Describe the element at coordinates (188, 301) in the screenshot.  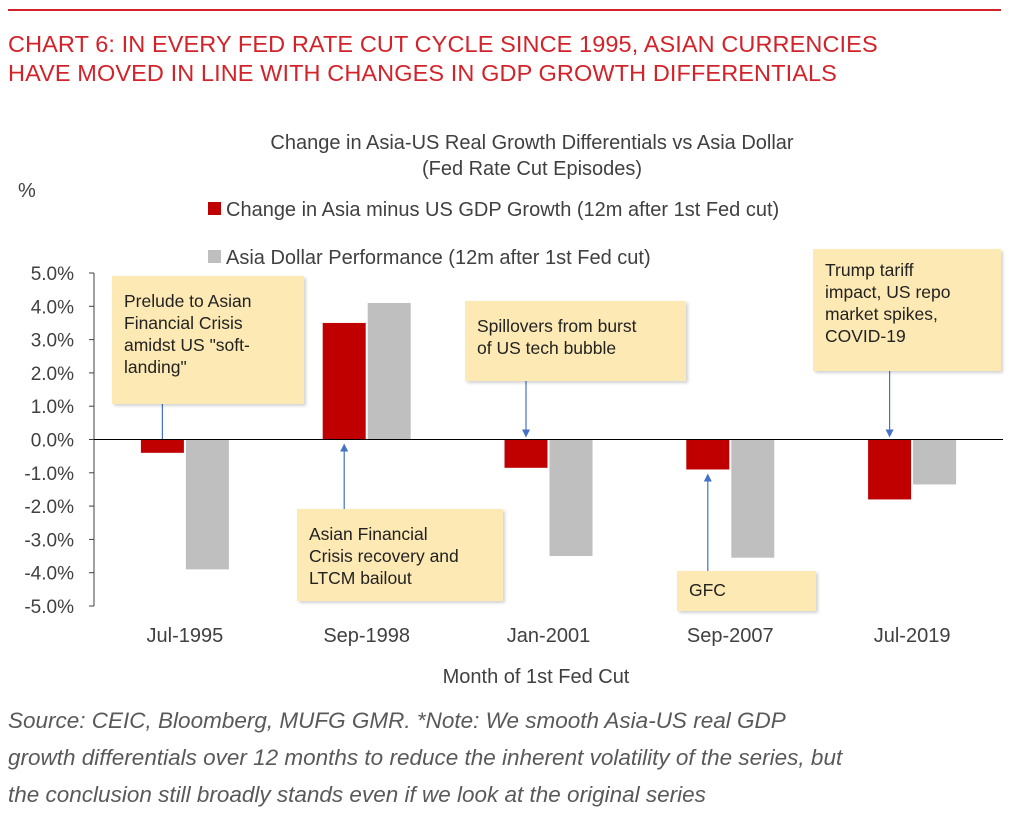
I see `annotation-line: Prelude to Asian` at that location.